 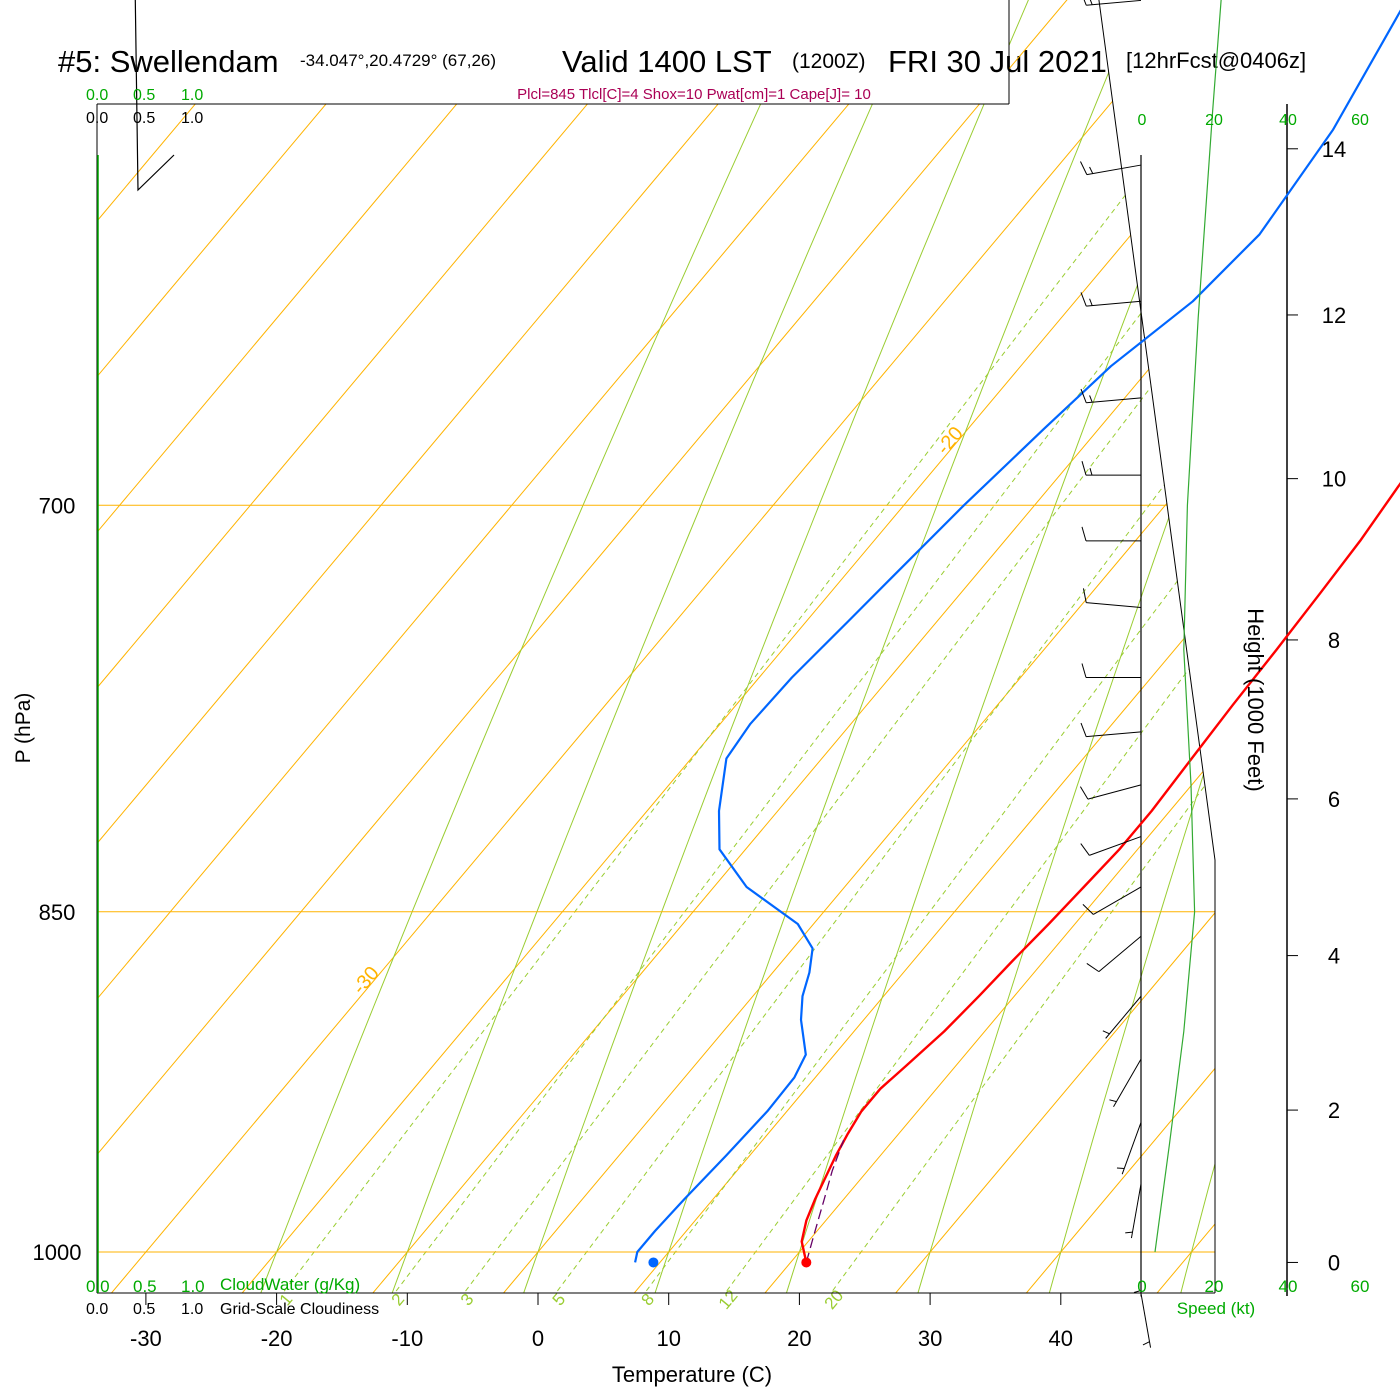 I want to click on x-tick-label: 40, so click(x=1061, y=1338).